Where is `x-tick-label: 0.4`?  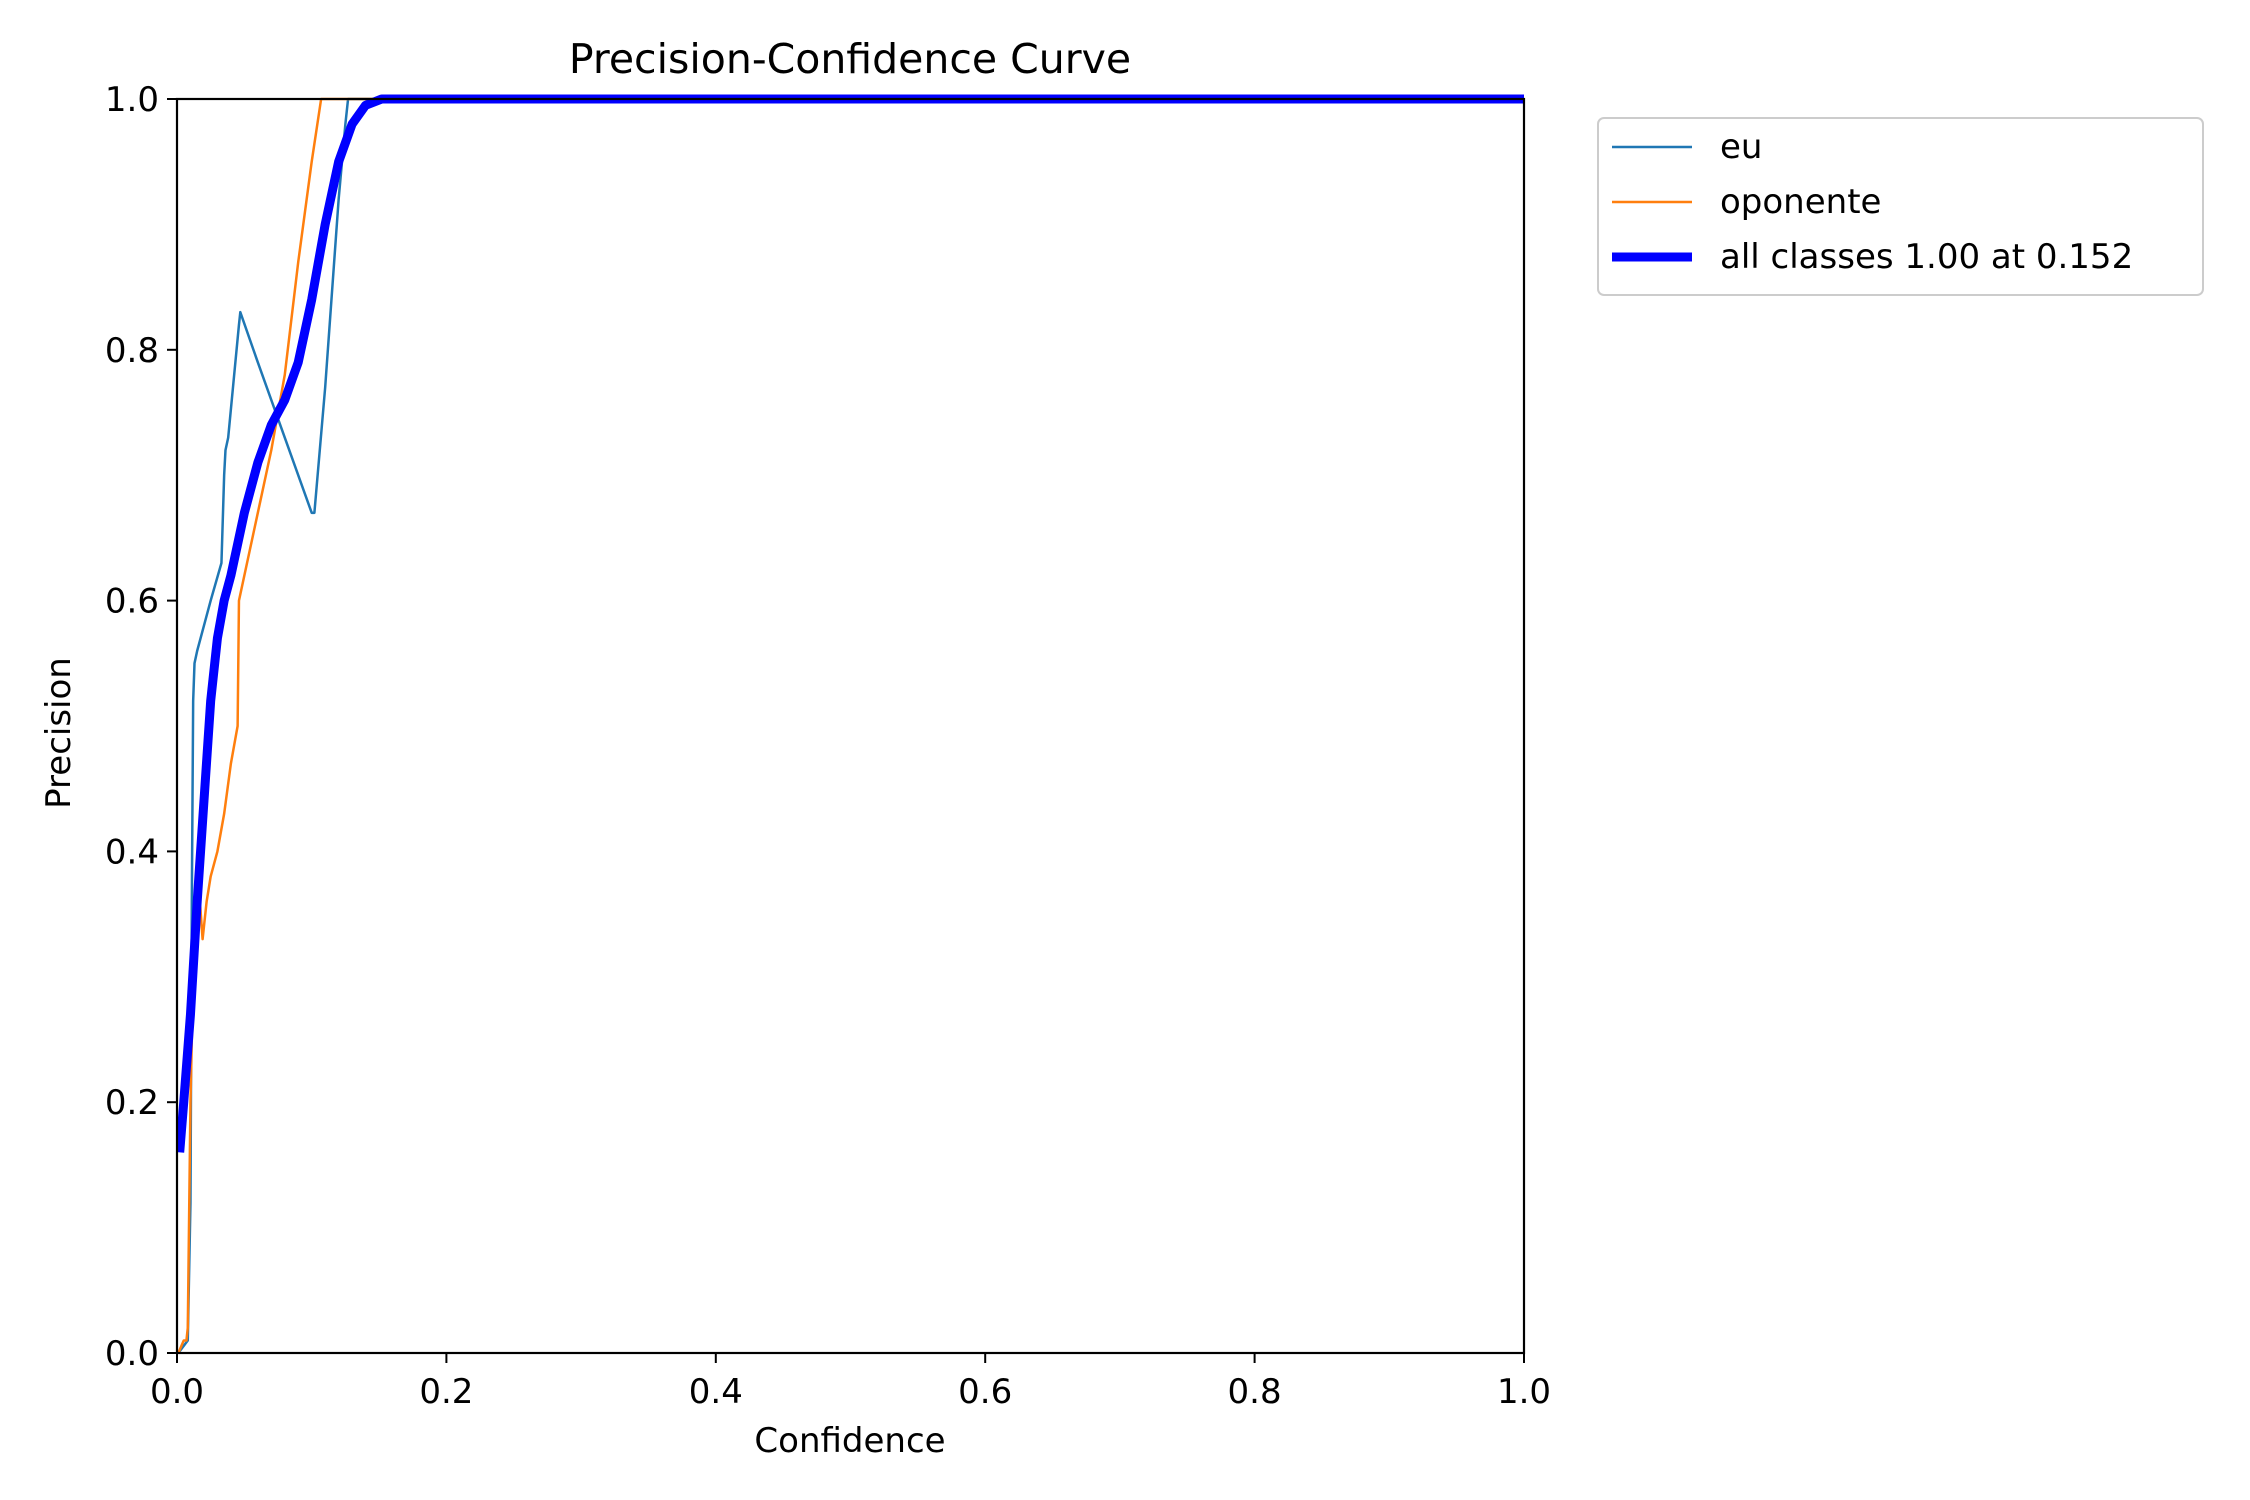 x-tick-label: 0.4 is located at coordinates (716, 1392).